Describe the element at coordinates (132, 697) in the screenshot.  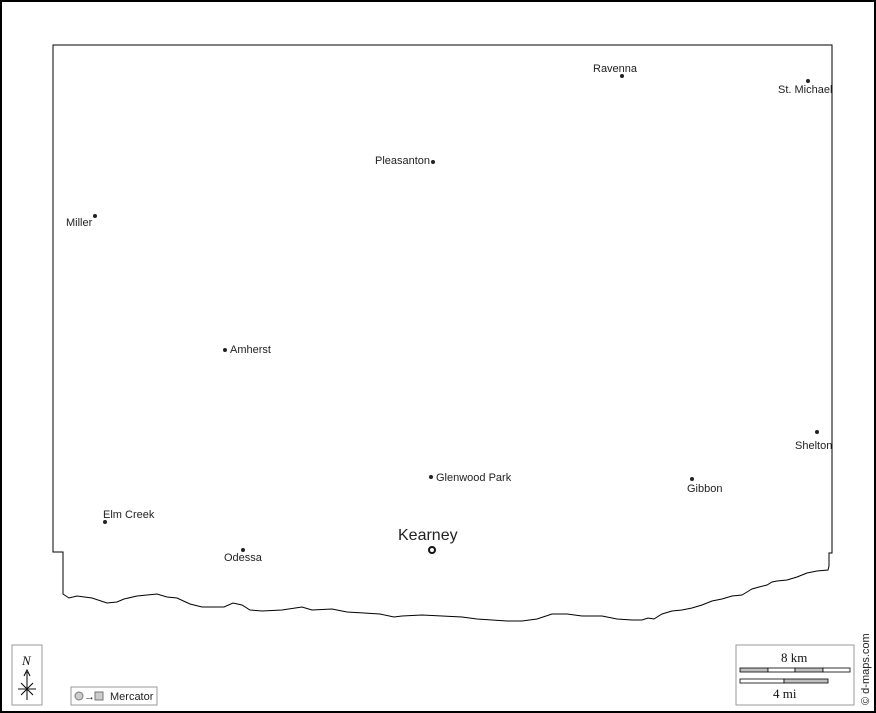
I see `projection-label: Mercator` at that location.